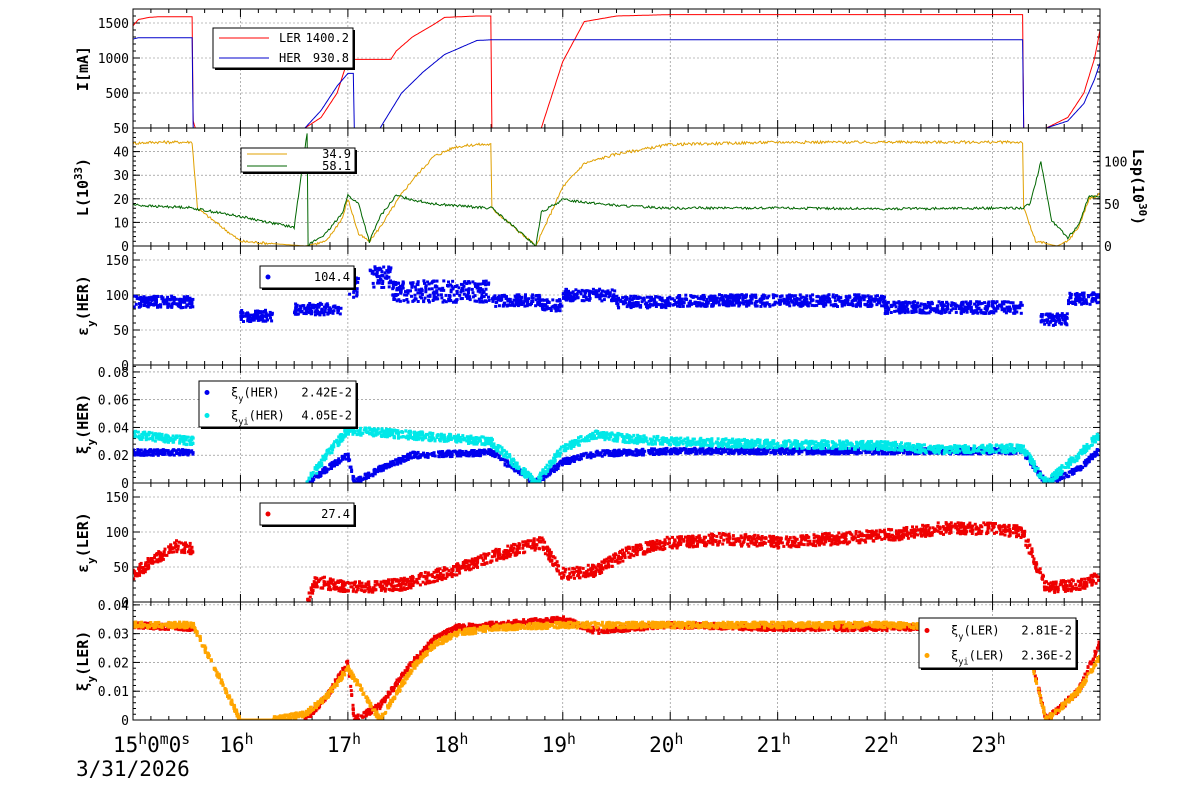 Image resolution: width=1200 pixels, height=798 pixels. What do you see at coordinates (298, 160) in the screenshot?
I see `legend-box` at bounding box center [298, 160].